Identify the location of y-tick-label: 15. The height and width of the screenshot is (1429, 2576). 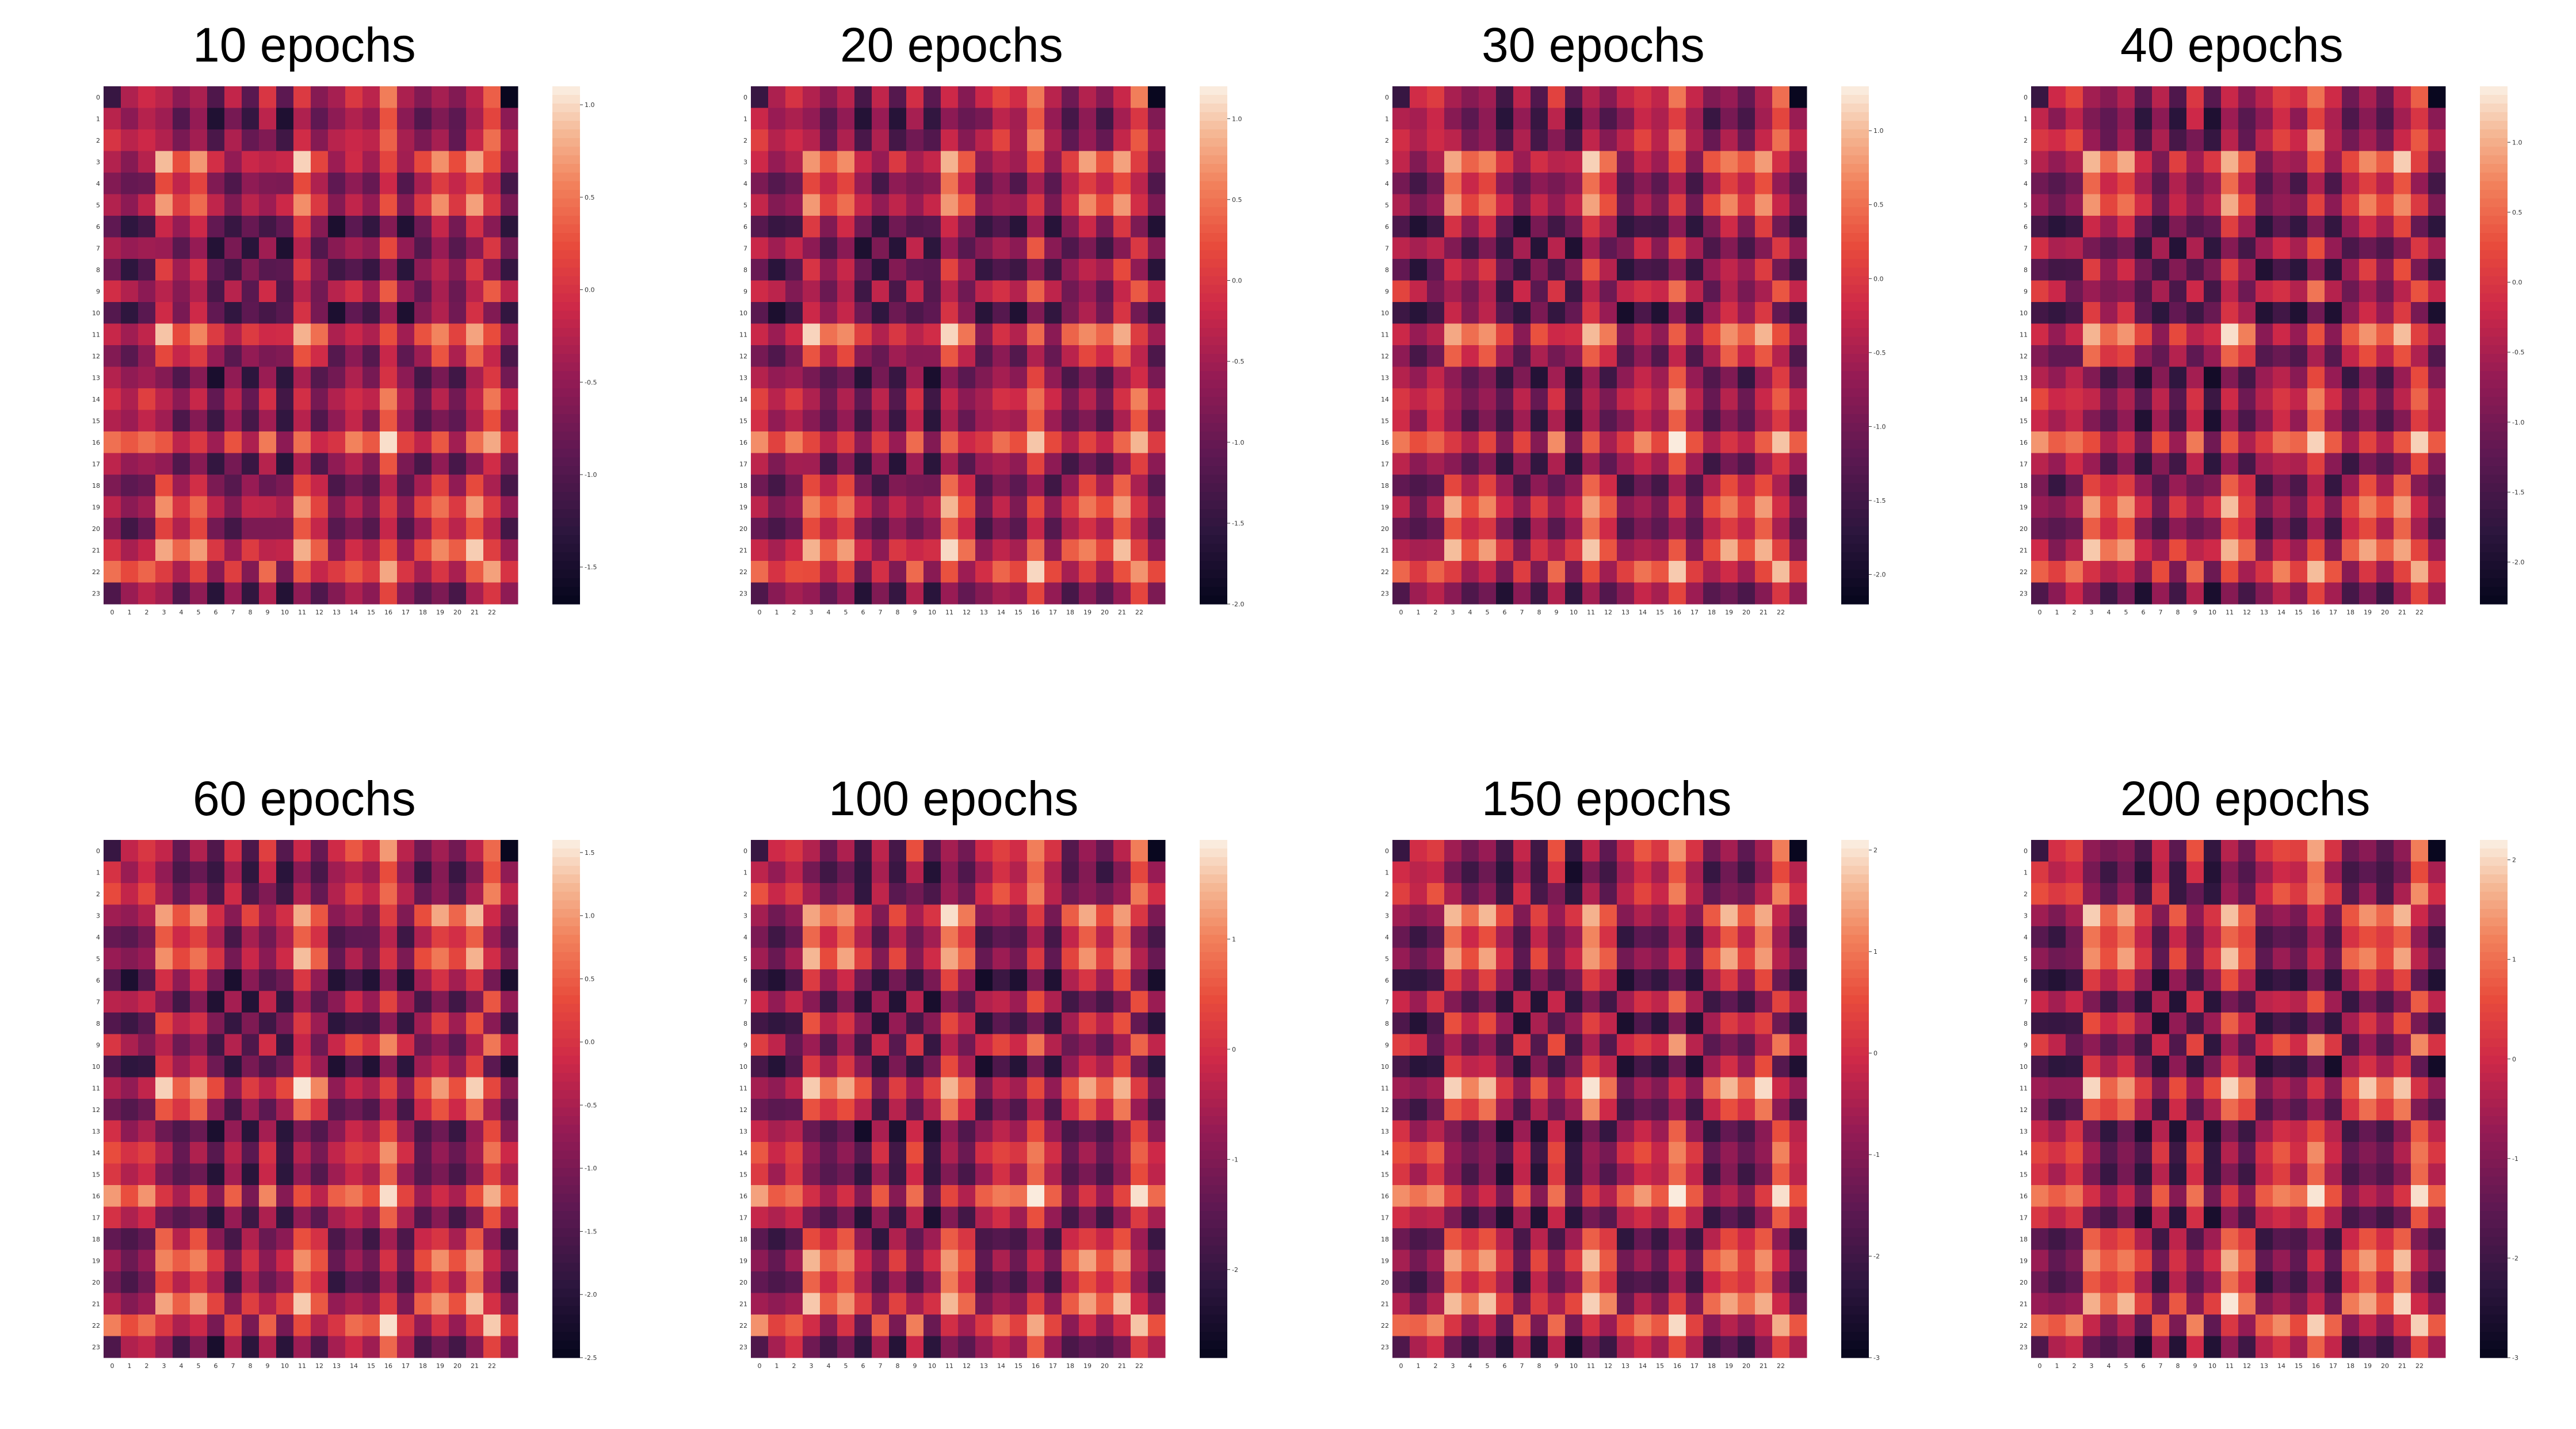
(1385, 1174).